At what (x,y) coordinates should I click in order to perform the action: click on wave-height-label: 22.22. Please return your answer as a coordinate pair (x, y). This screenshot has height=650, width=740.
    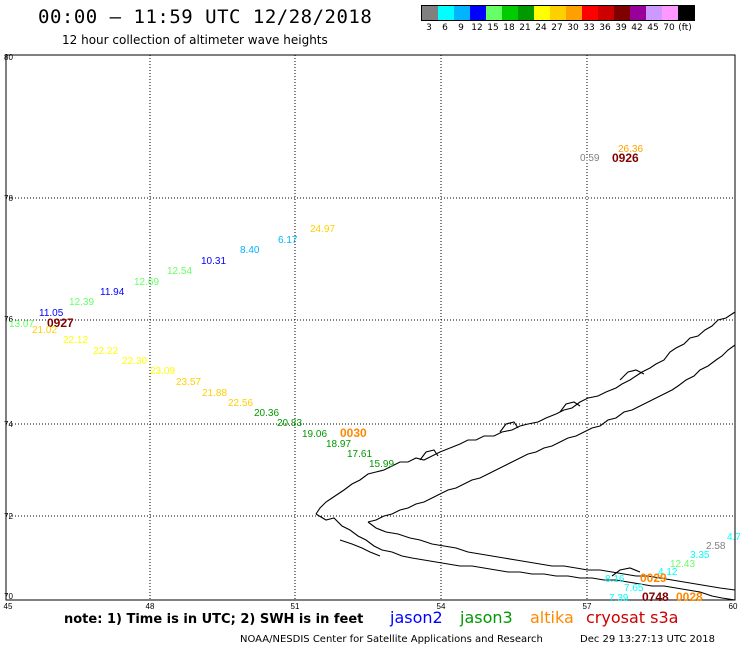
    Looking at the image, I should click on (105, 351).